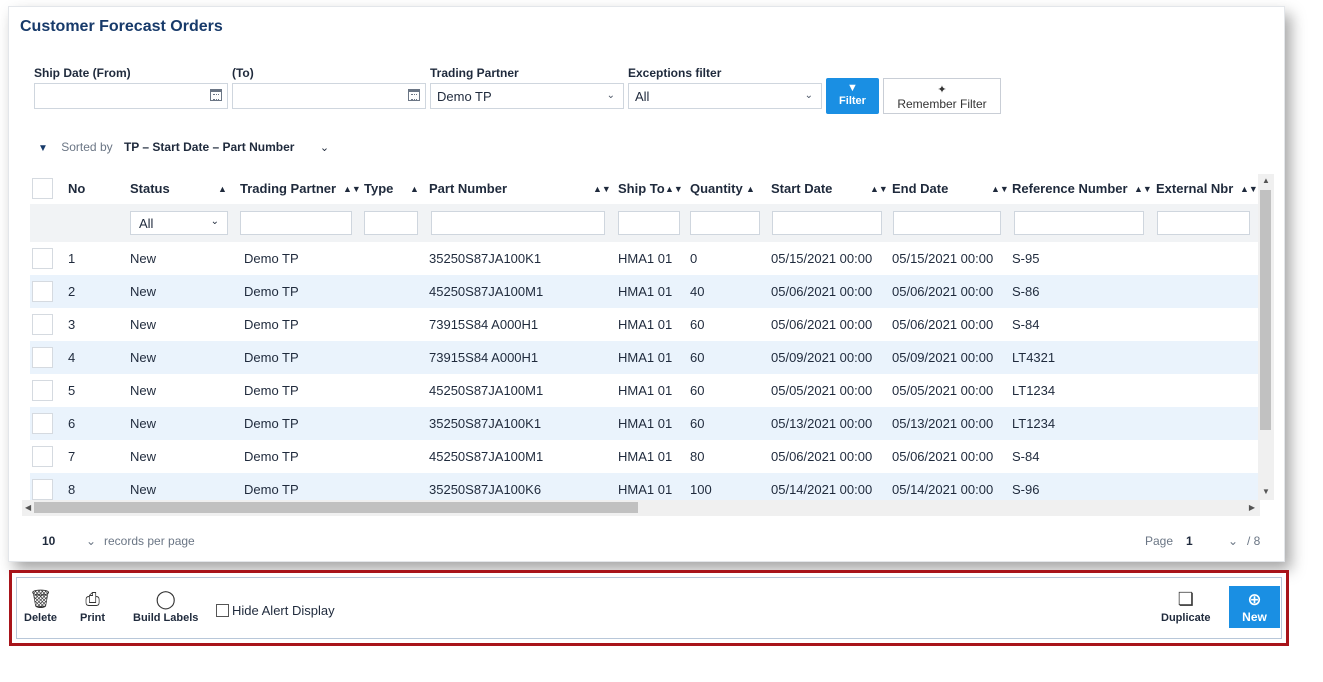  I want to click on print-button: ⎙ Print, so click(92, 606).